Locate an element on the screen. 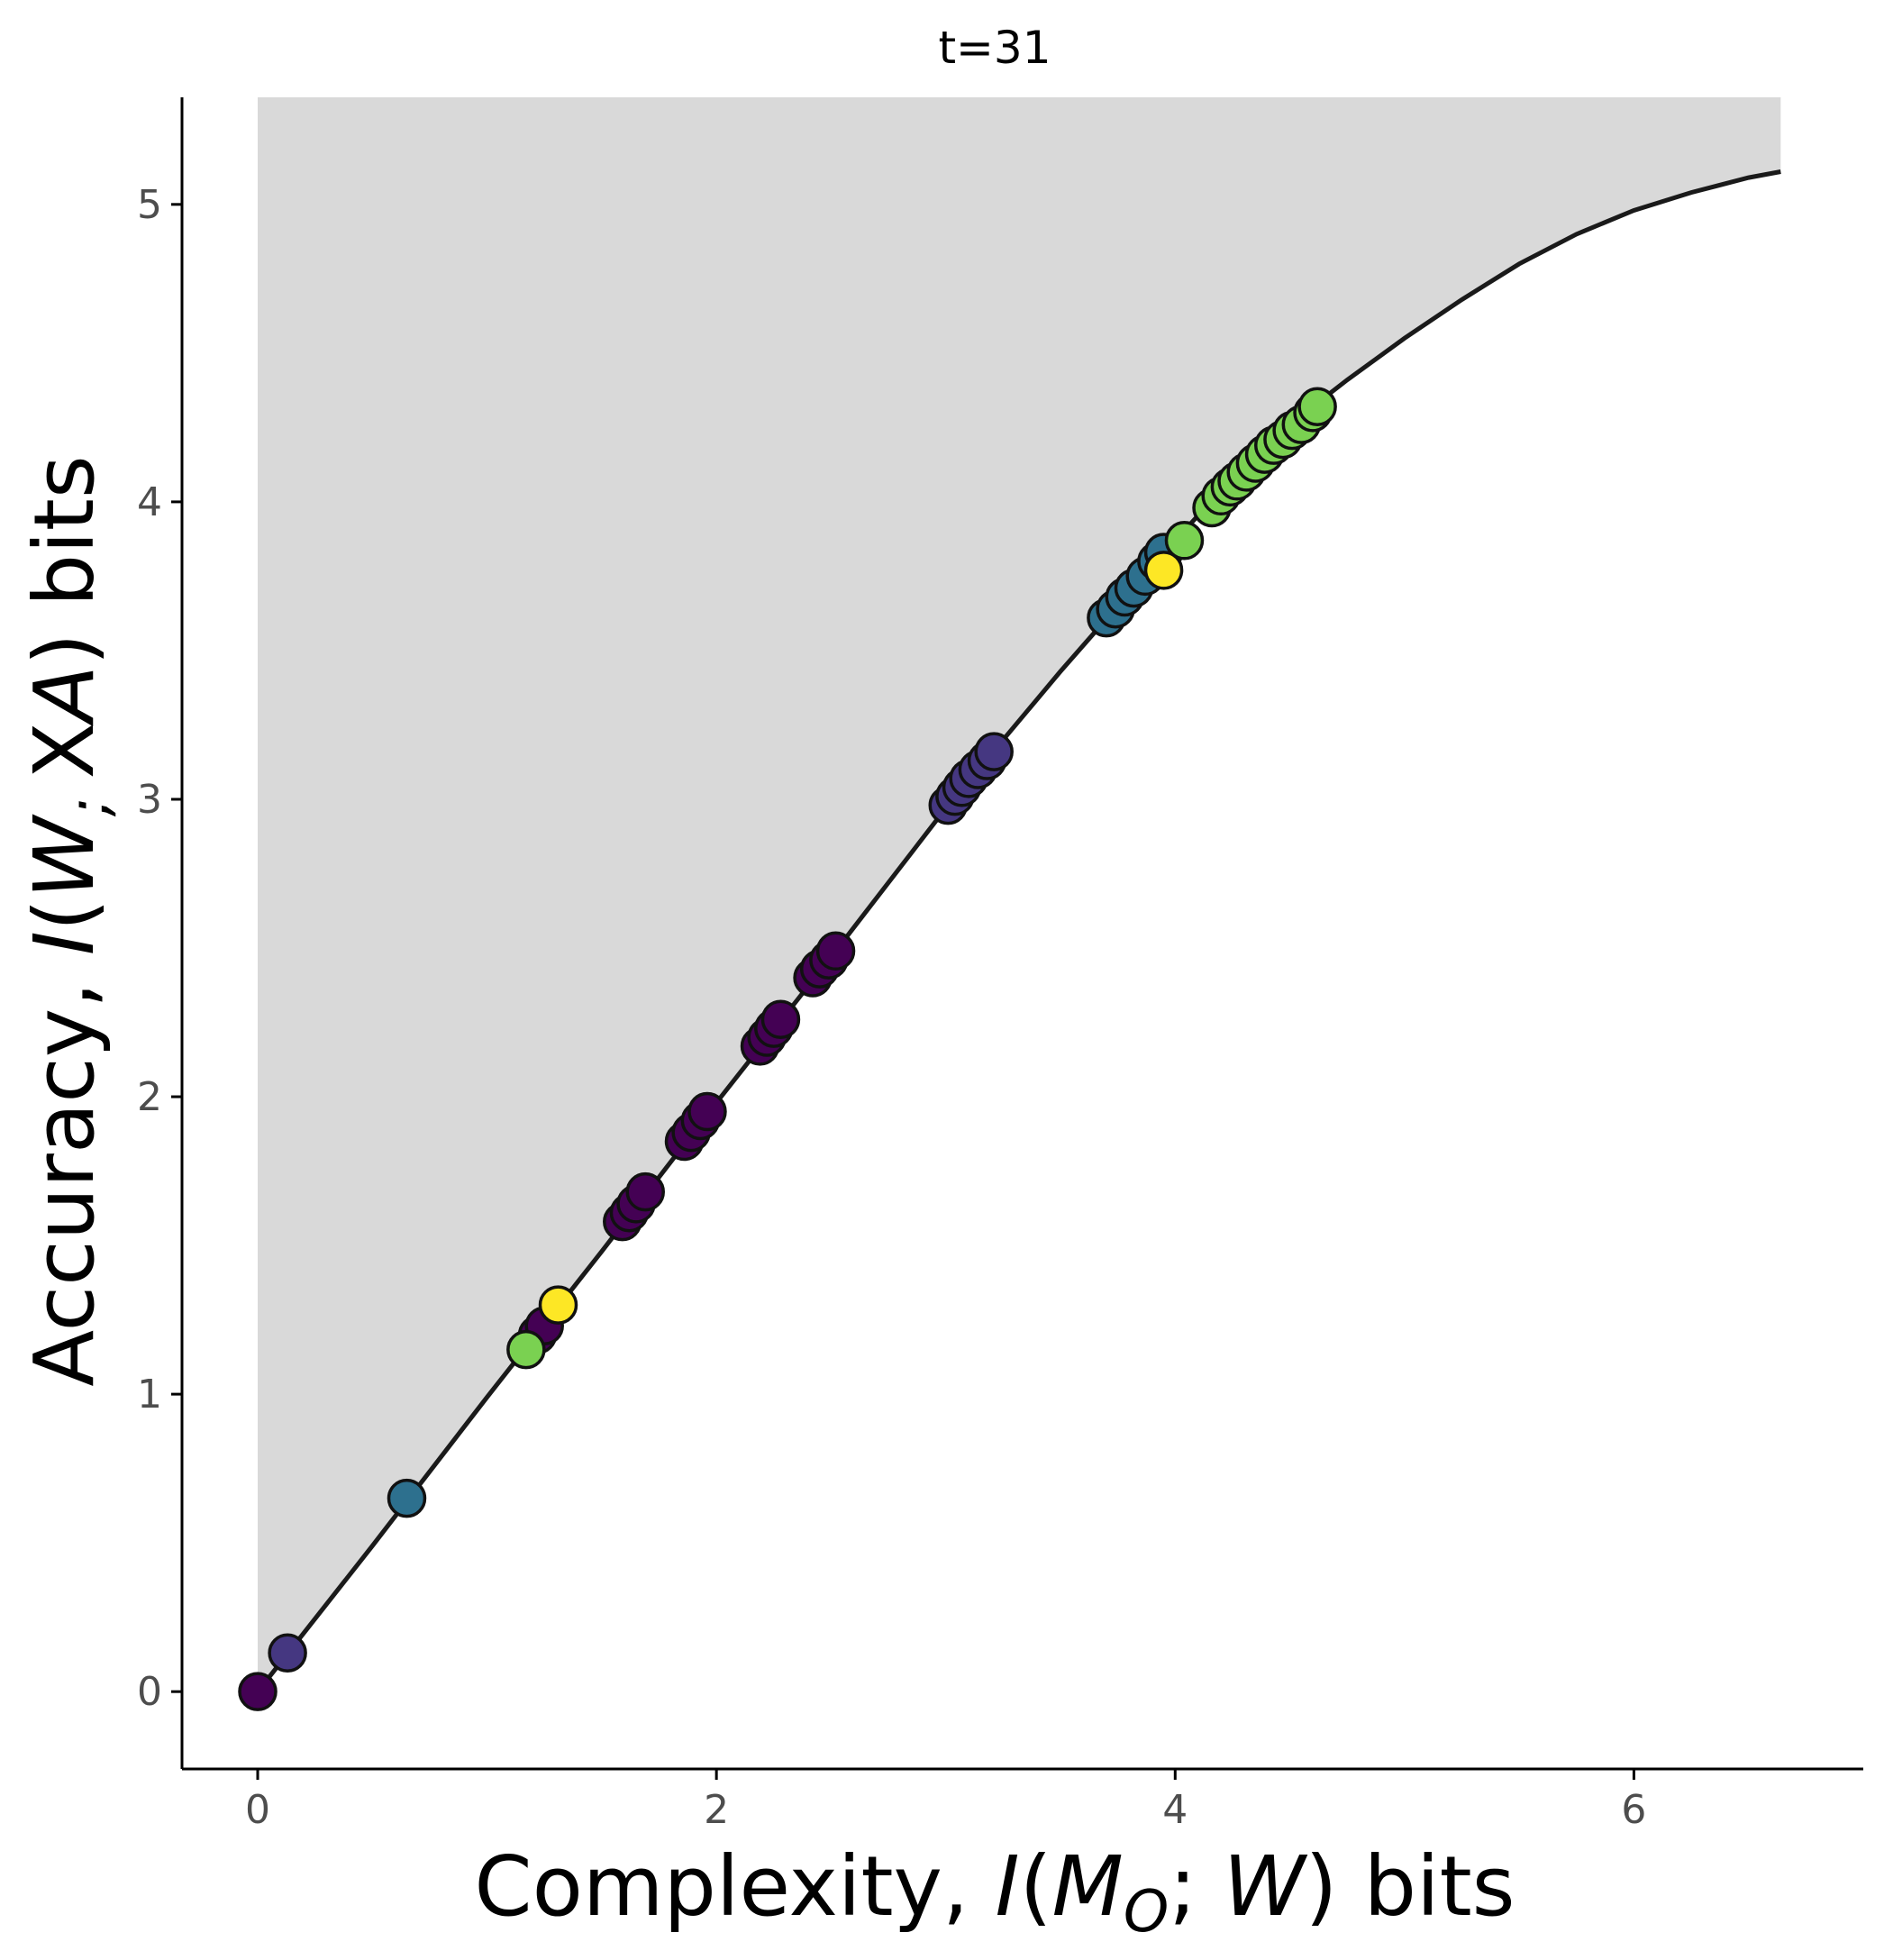 The image size is (1884, 1960). x-axis-title: Complexity, I(MO; W) bits is located at coordinates (994, 1892).